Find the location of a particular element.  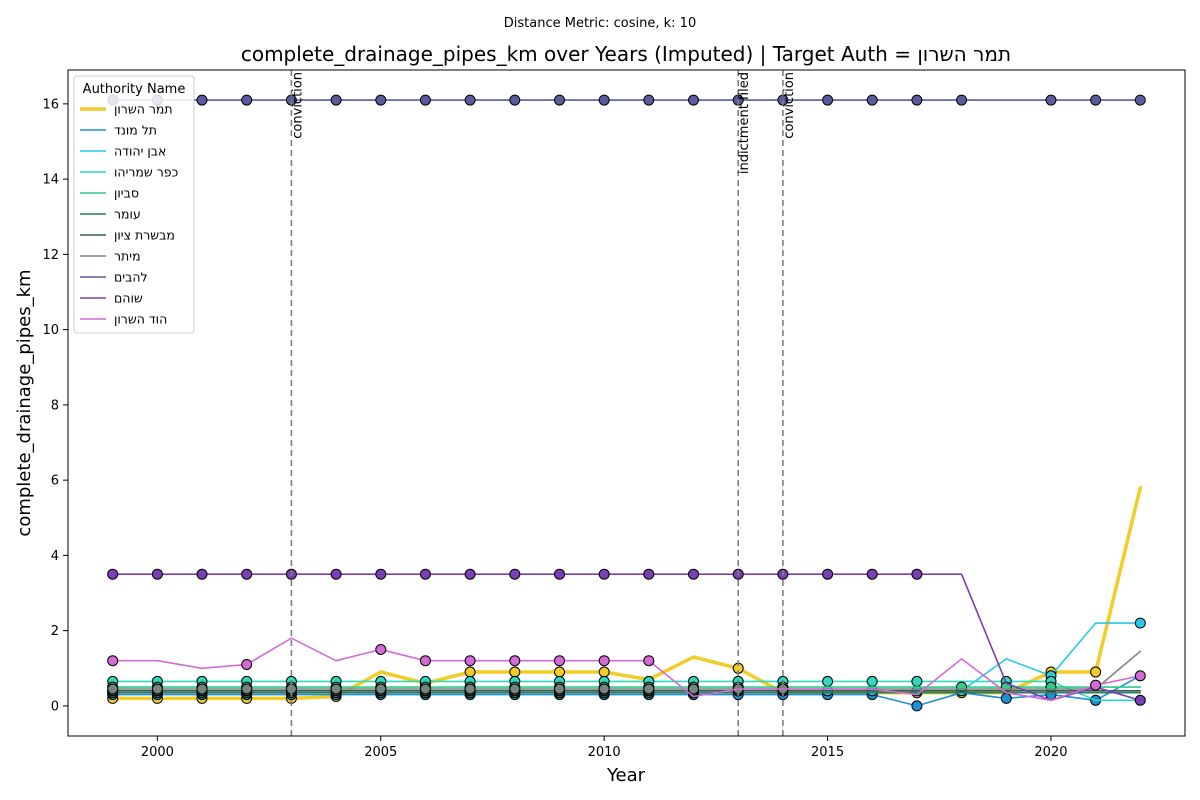

legend-title: Authority Name is located at coordinates (134, 89).